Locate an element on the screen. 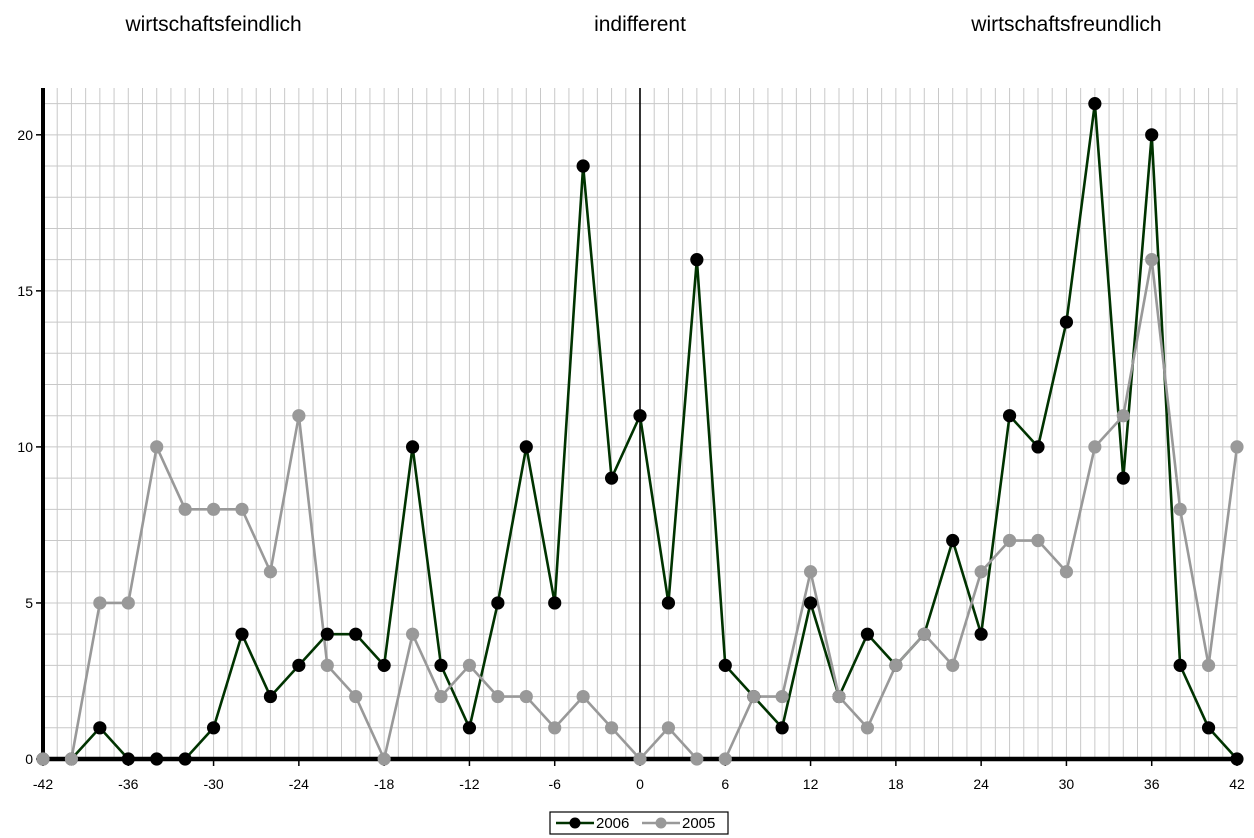 The width and height of the screenshot is (1254, 838). y-tick-label: 20 is located at coordinates (25, 135).